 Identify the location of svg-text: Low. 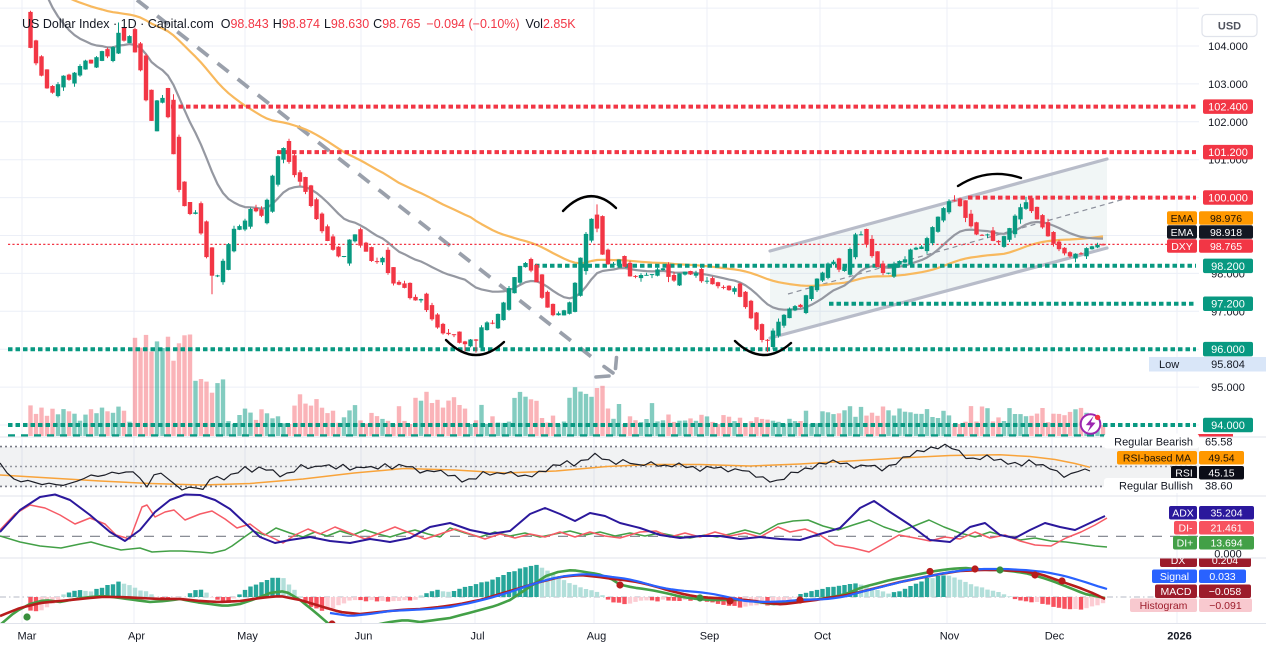
(1169, 365).